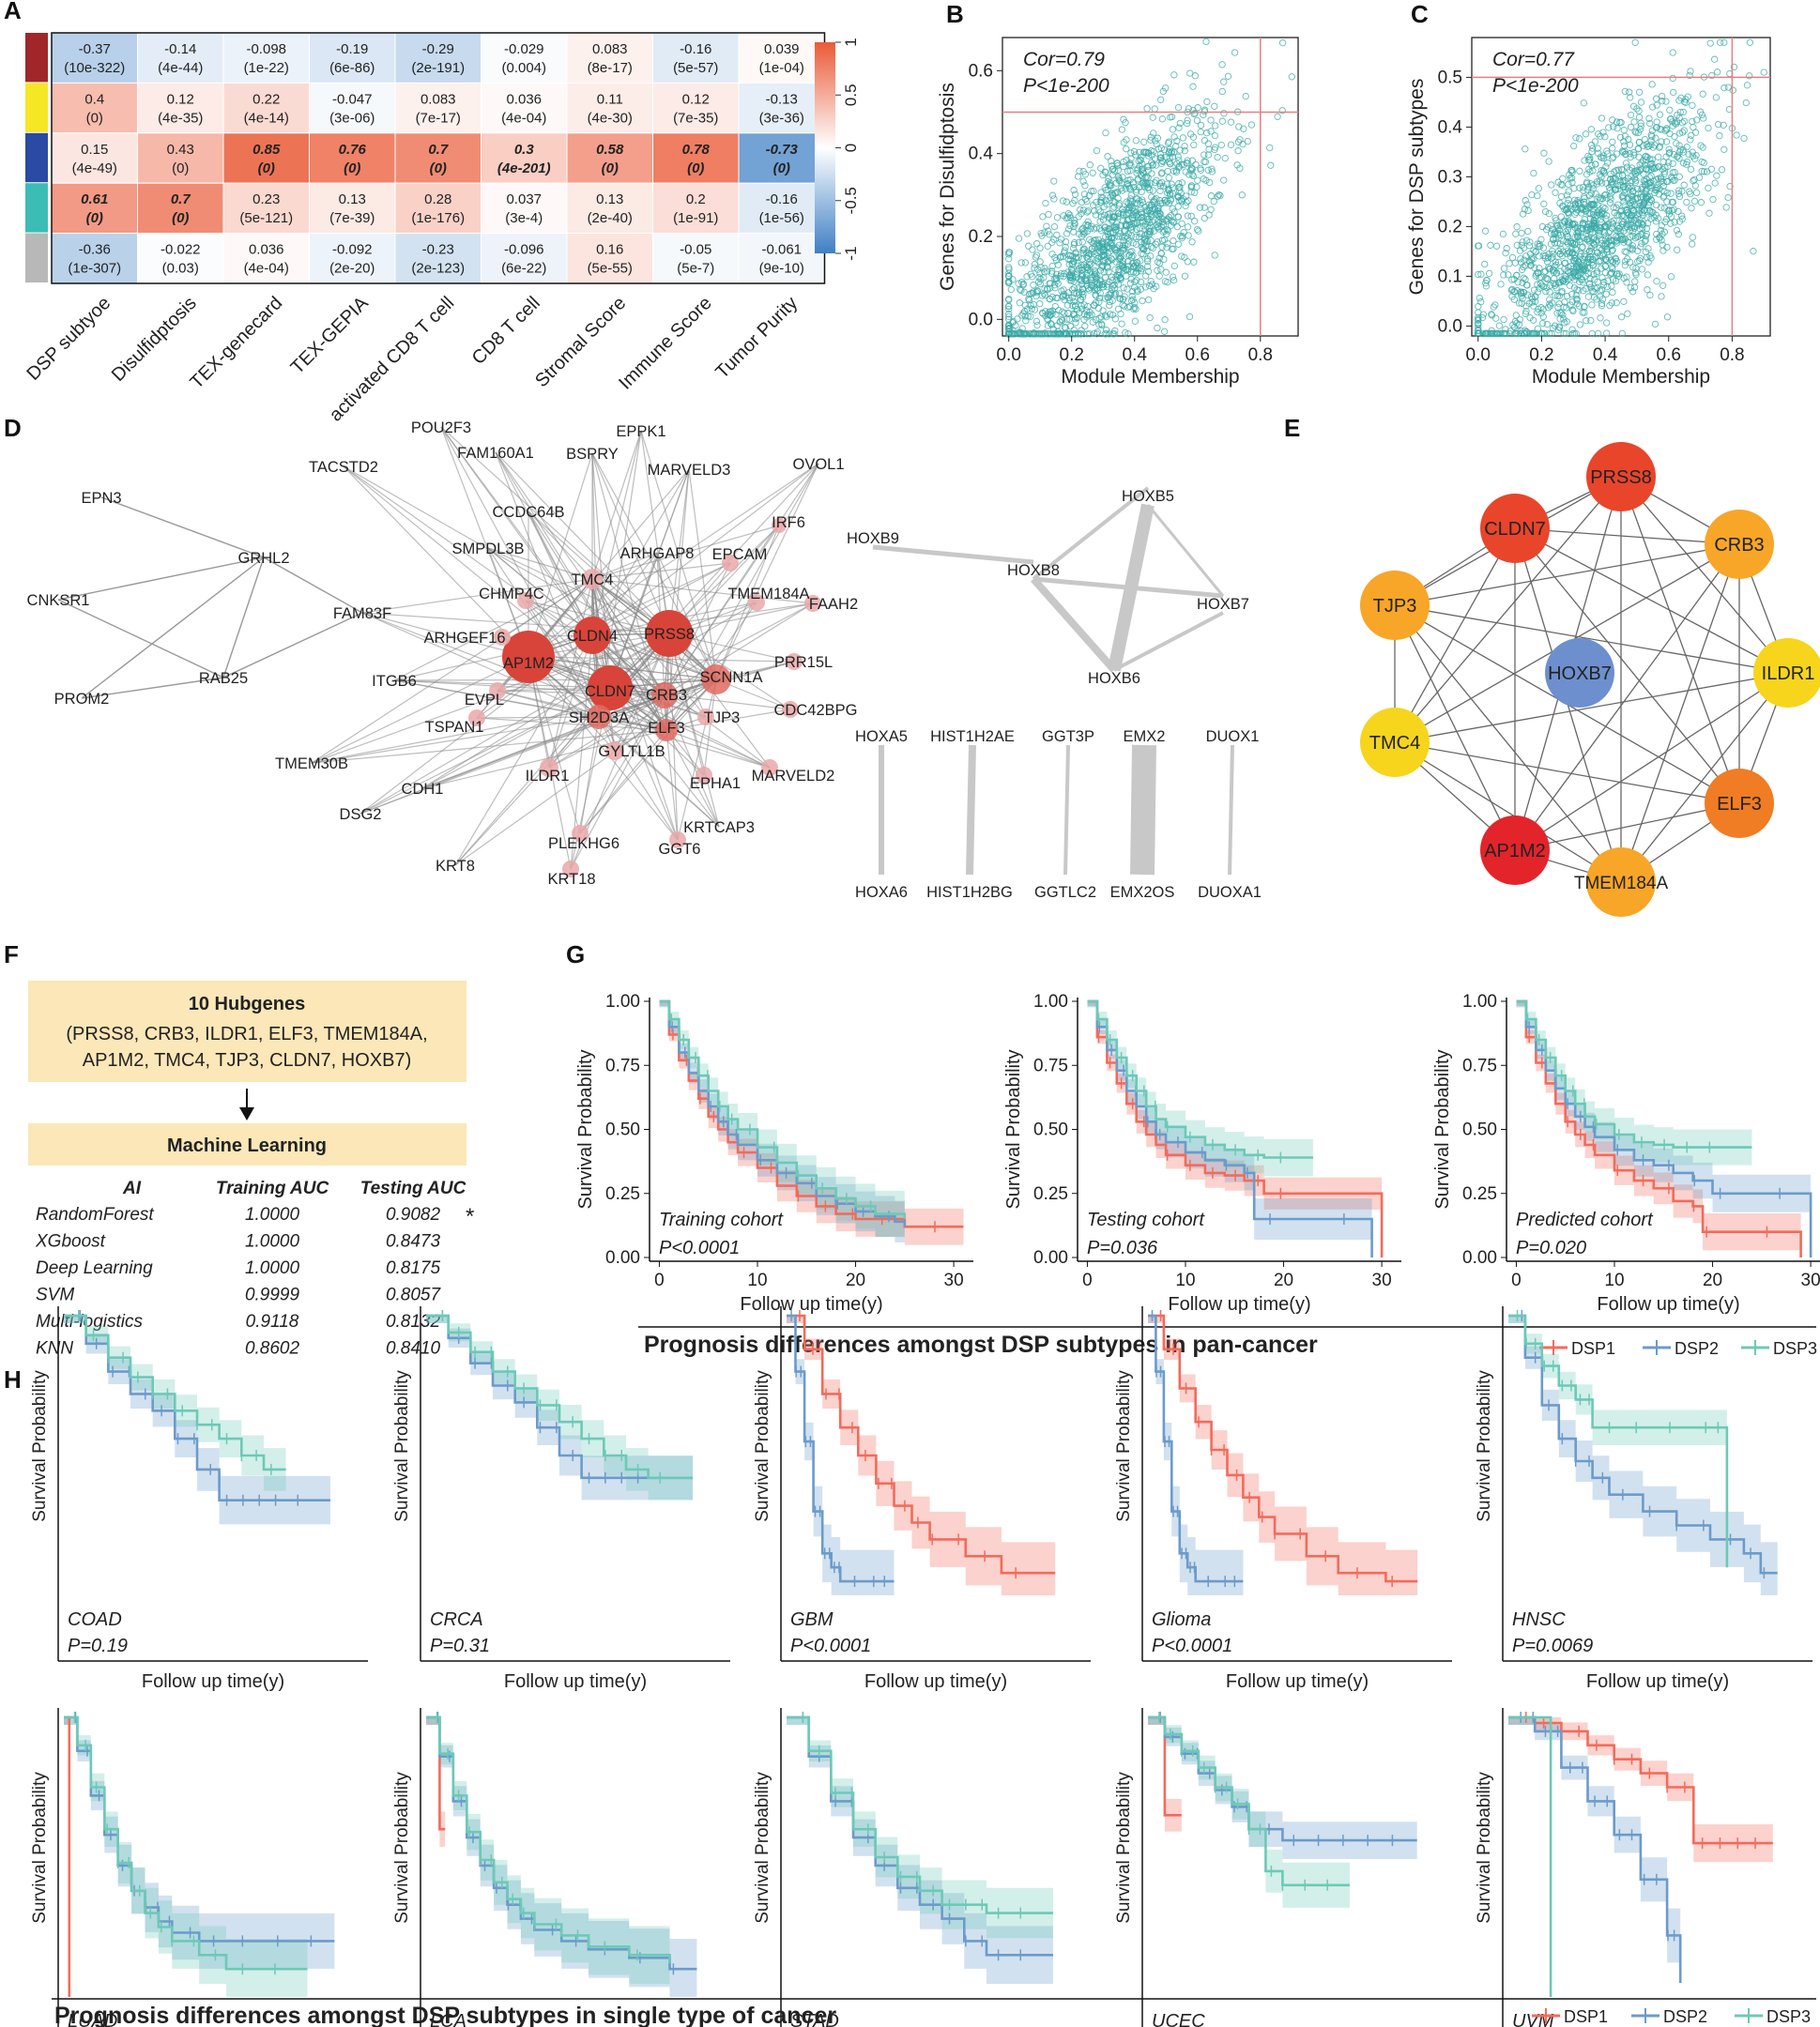 The height and width of the screenshot is (2027, 1820). Describe the element at coordinates (1732, 355) in the screenshot. I see `x-tick-label: 0.8` at that location.